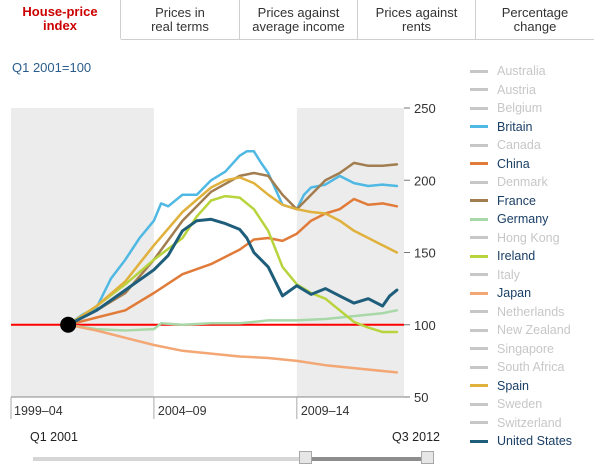 This screenshot has height=476, width=594. I want to click on legend-label: France, so click(516, 200).